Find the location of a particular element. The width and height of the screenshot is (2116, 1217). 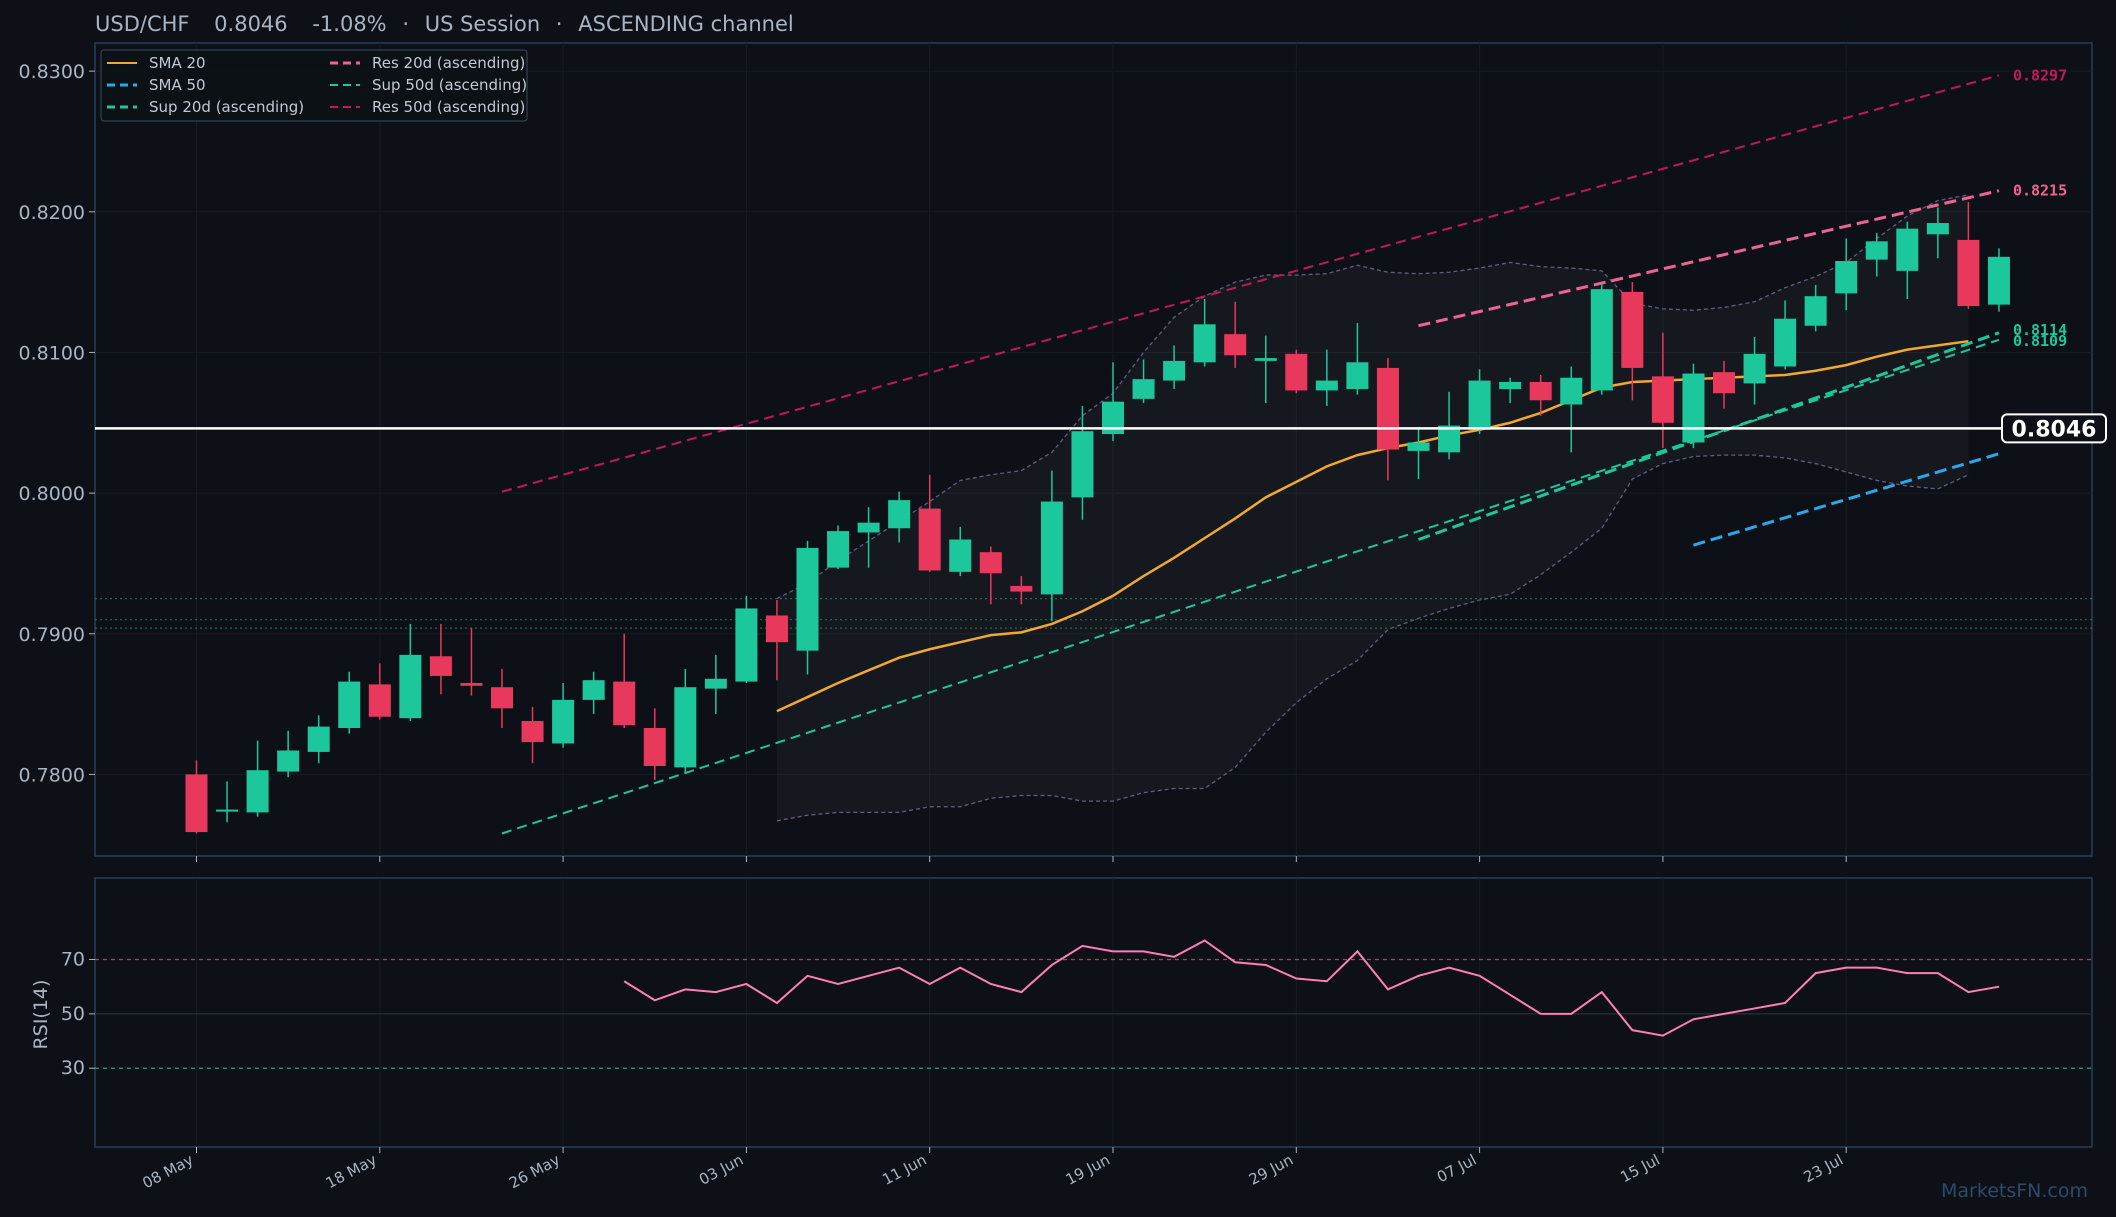

y-tick-label: 0.8200 is located at coordinates (52, 213).